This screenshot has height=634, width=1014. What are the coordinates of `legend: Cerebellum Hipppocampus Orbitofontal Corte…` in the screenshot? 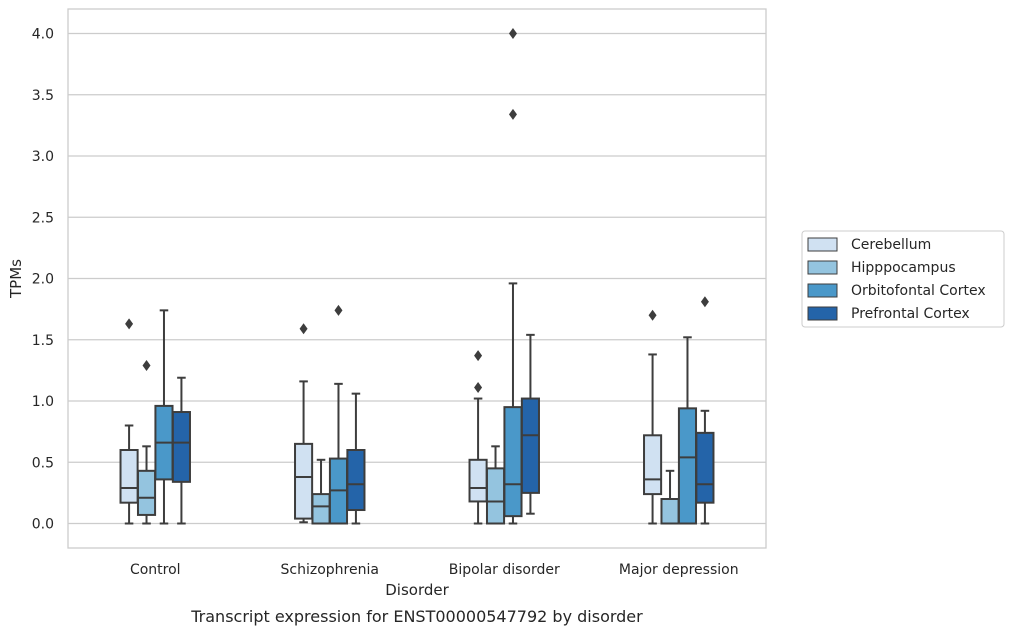 It's located at (903, 279).